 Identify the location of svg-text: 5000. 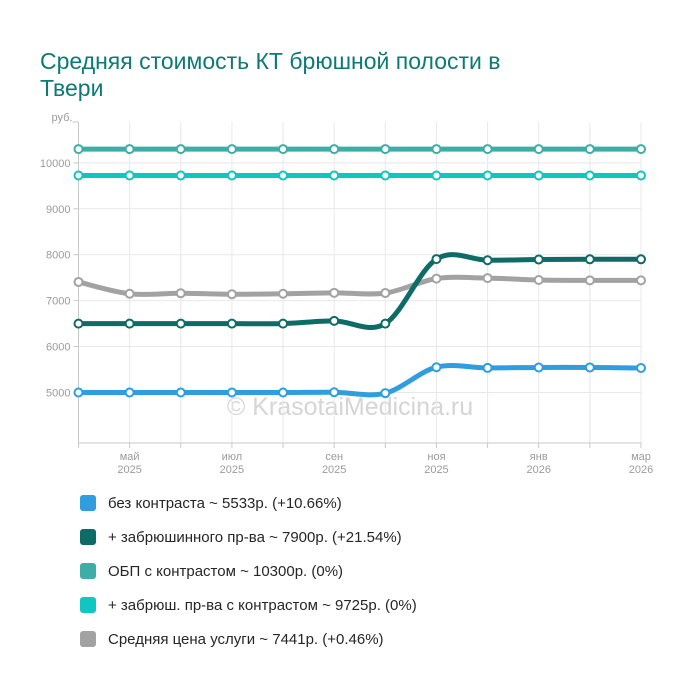
(58, 393).